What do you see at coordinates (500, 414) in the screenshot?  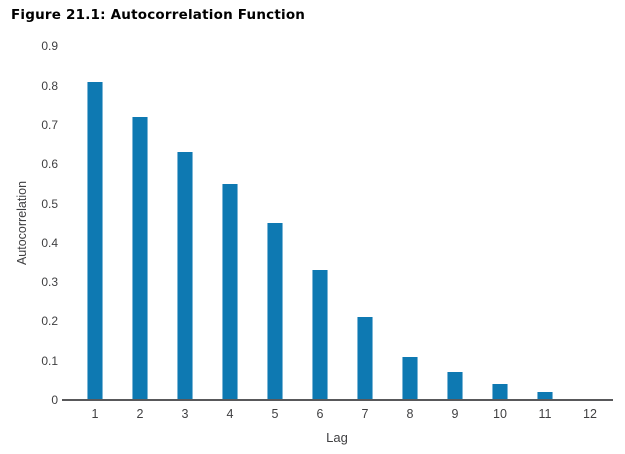 I see `x-tick-label-10: 10` at bounding box center [500, 414].